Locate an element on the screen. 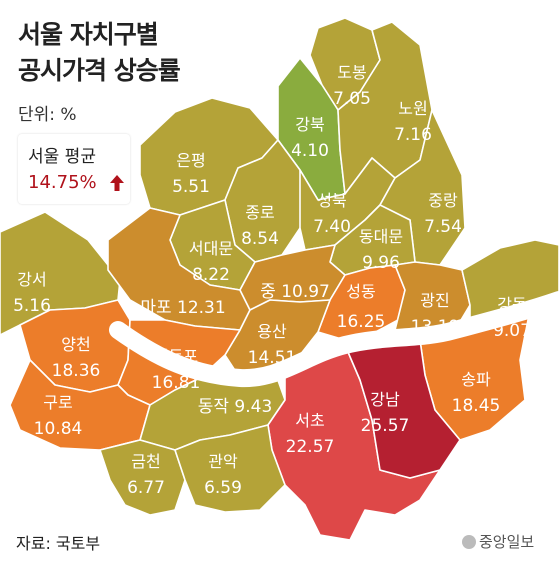 The image size is (559, 563). district-name-gangseo: 강서 is located at coordinates (31, 279).